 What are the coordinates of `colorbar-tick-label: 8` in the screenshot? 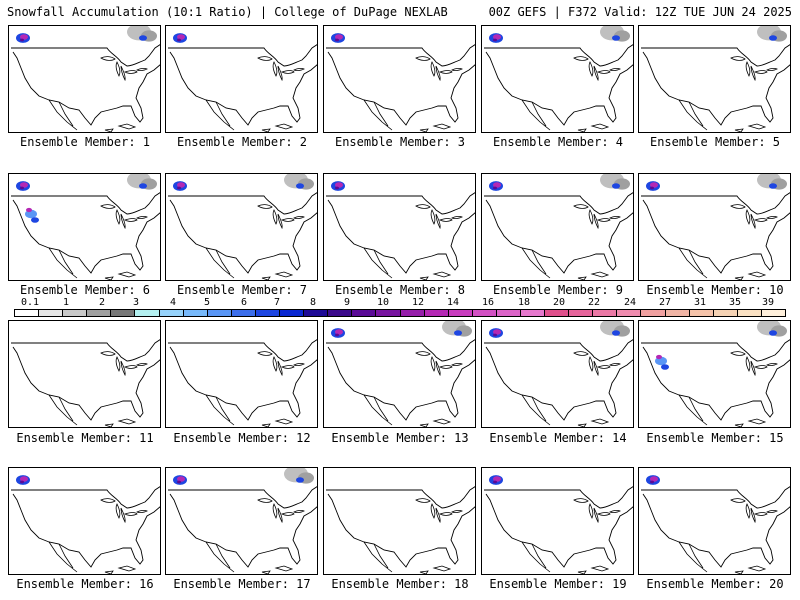 It's located at (313, 302).